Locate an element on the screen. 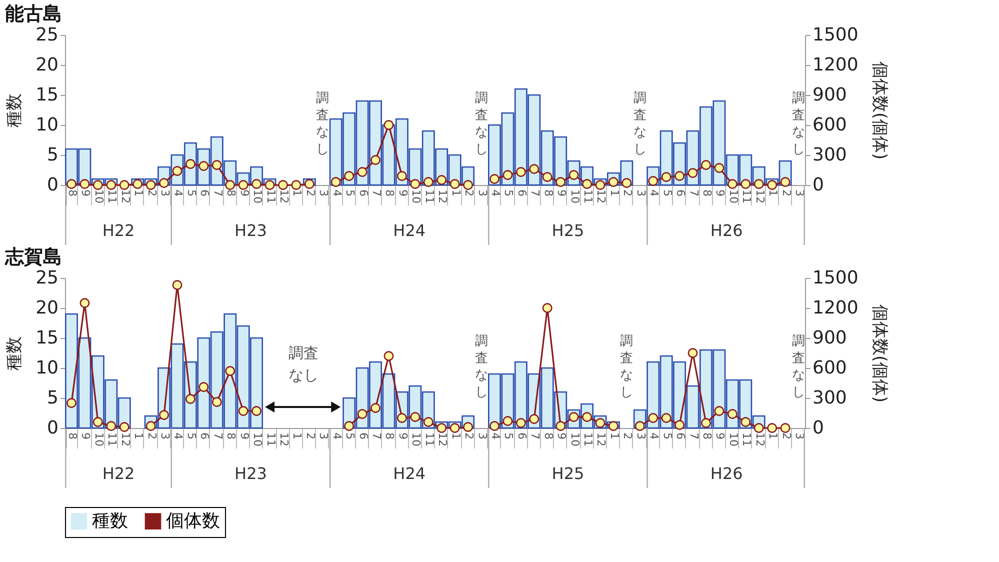 The image size is (999, 562). text: H25 is located at coordinates (568, 230).